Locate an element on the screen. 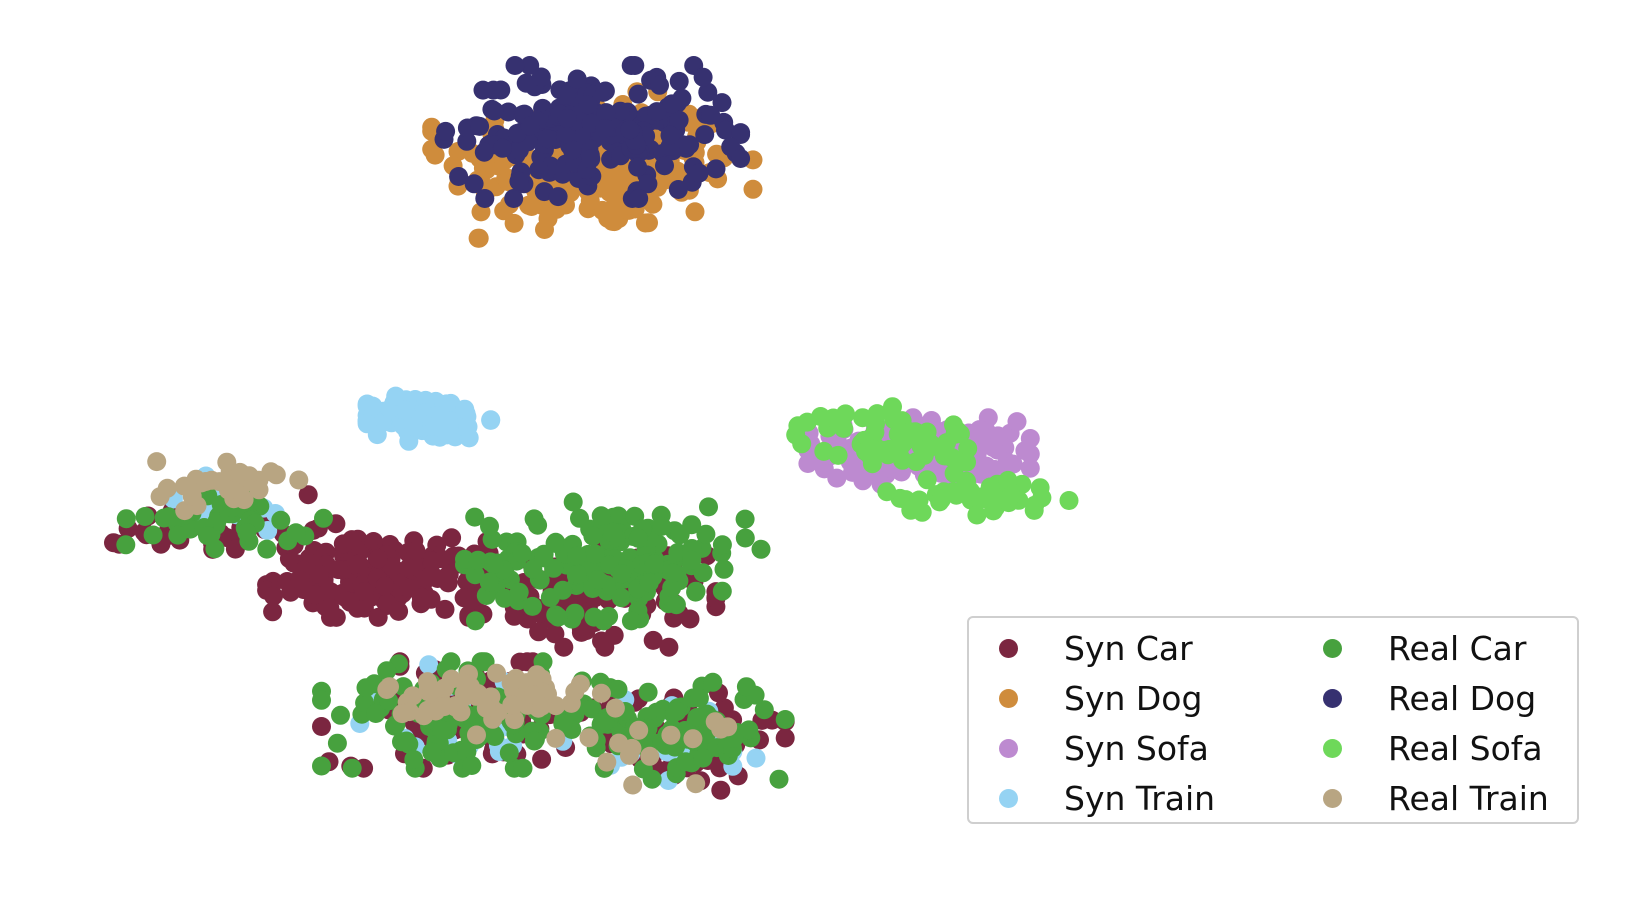  legend-label: Syn Train is located at coordinates (1140, 798).